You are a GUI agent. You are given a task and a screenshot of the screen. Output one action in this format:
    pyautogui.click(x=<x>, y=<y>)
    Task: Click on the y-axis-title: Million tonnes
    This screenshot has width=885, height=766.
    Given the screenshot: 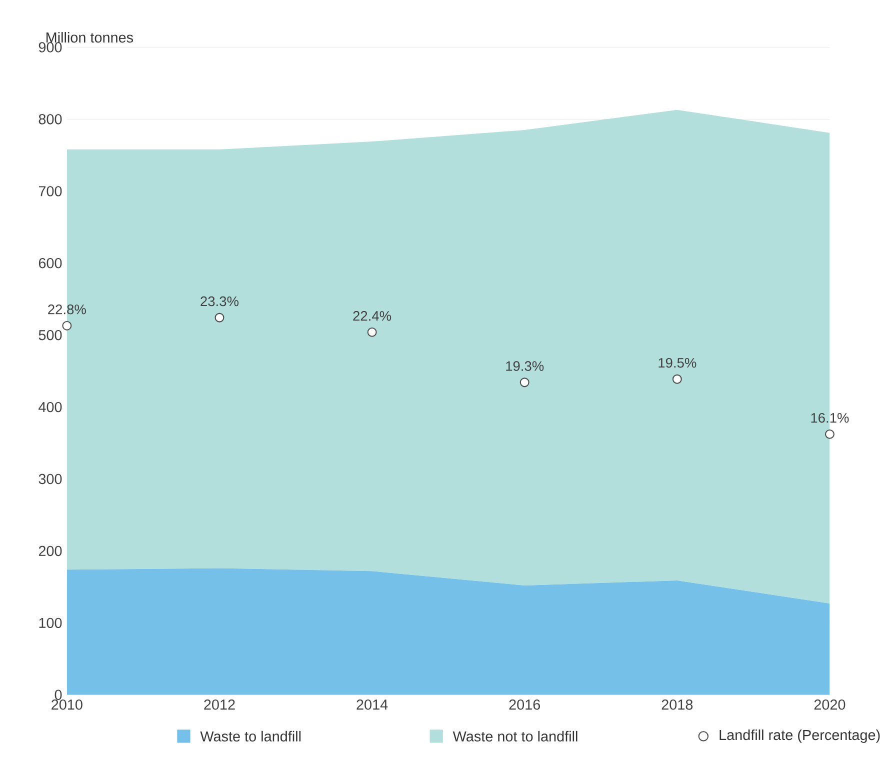 What is the action you would take?
    pyautogui.click(x=90, y=37)
    